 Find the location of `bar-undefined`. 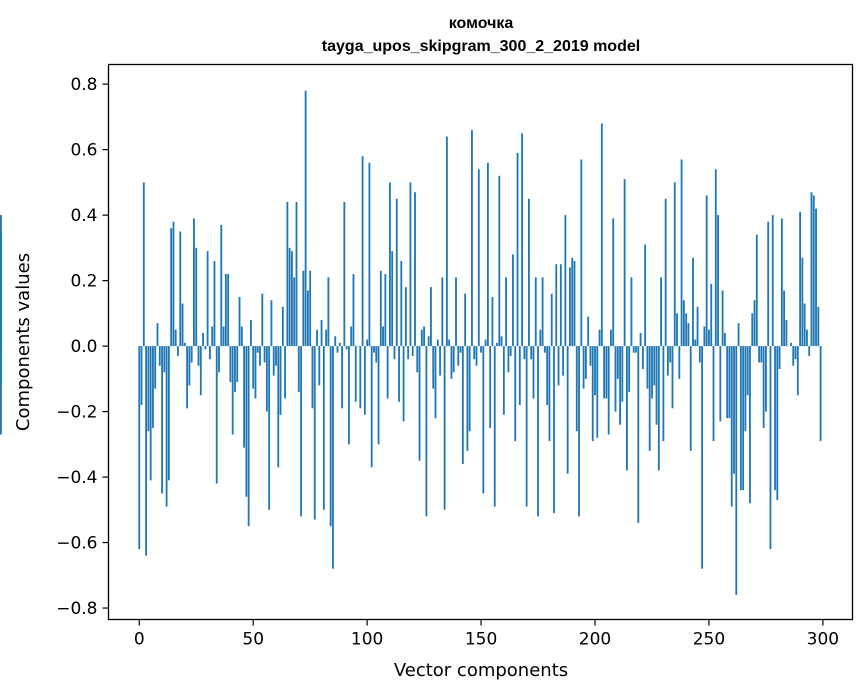

bar-undefined is located at coordinates (1, 390).